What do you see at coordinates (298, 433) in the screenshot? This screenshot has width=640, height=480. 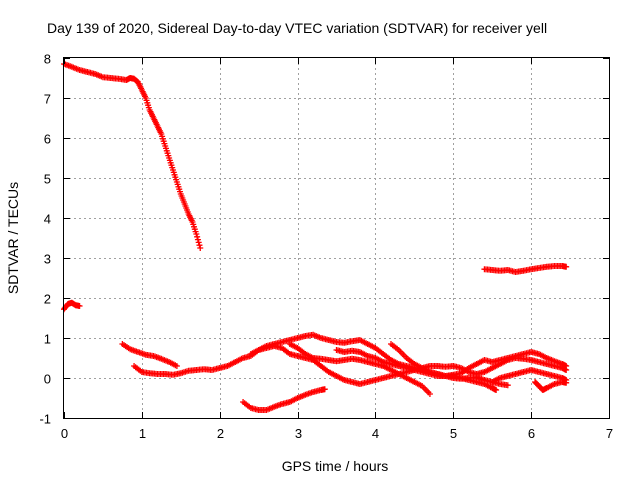 I see `x-tick-label: 3` at bounding box center [298, 433].